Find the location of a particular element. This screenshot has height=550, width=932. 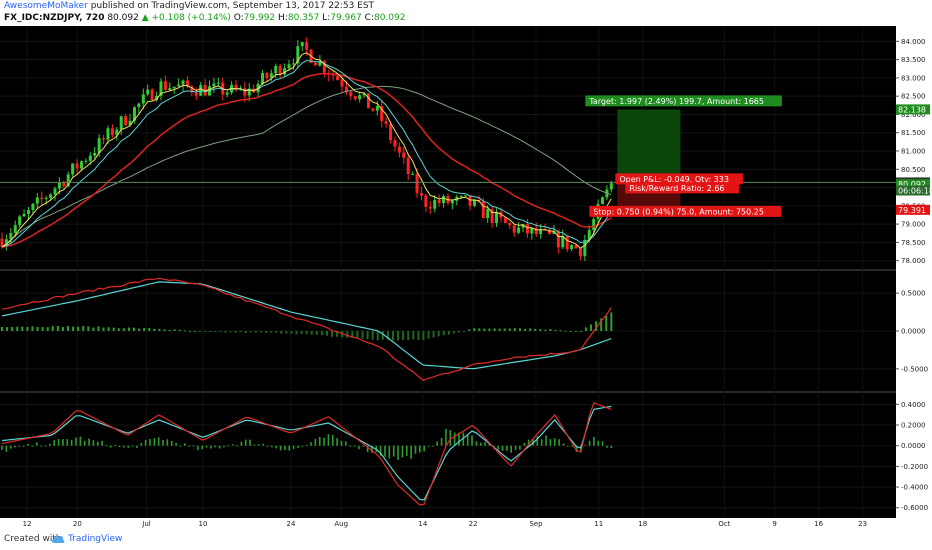

time-axis is located at coordinates (466, 524).